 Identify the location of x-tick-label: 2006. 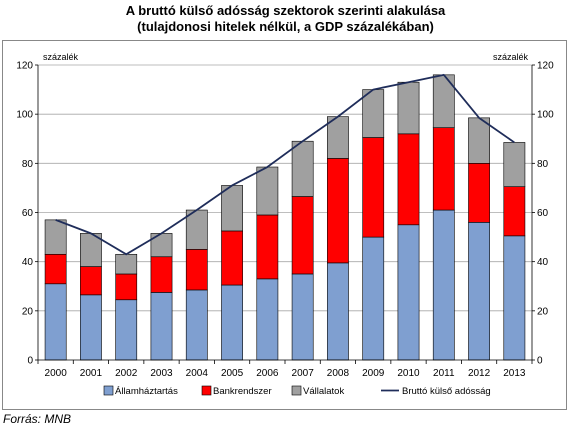
(267, 373).